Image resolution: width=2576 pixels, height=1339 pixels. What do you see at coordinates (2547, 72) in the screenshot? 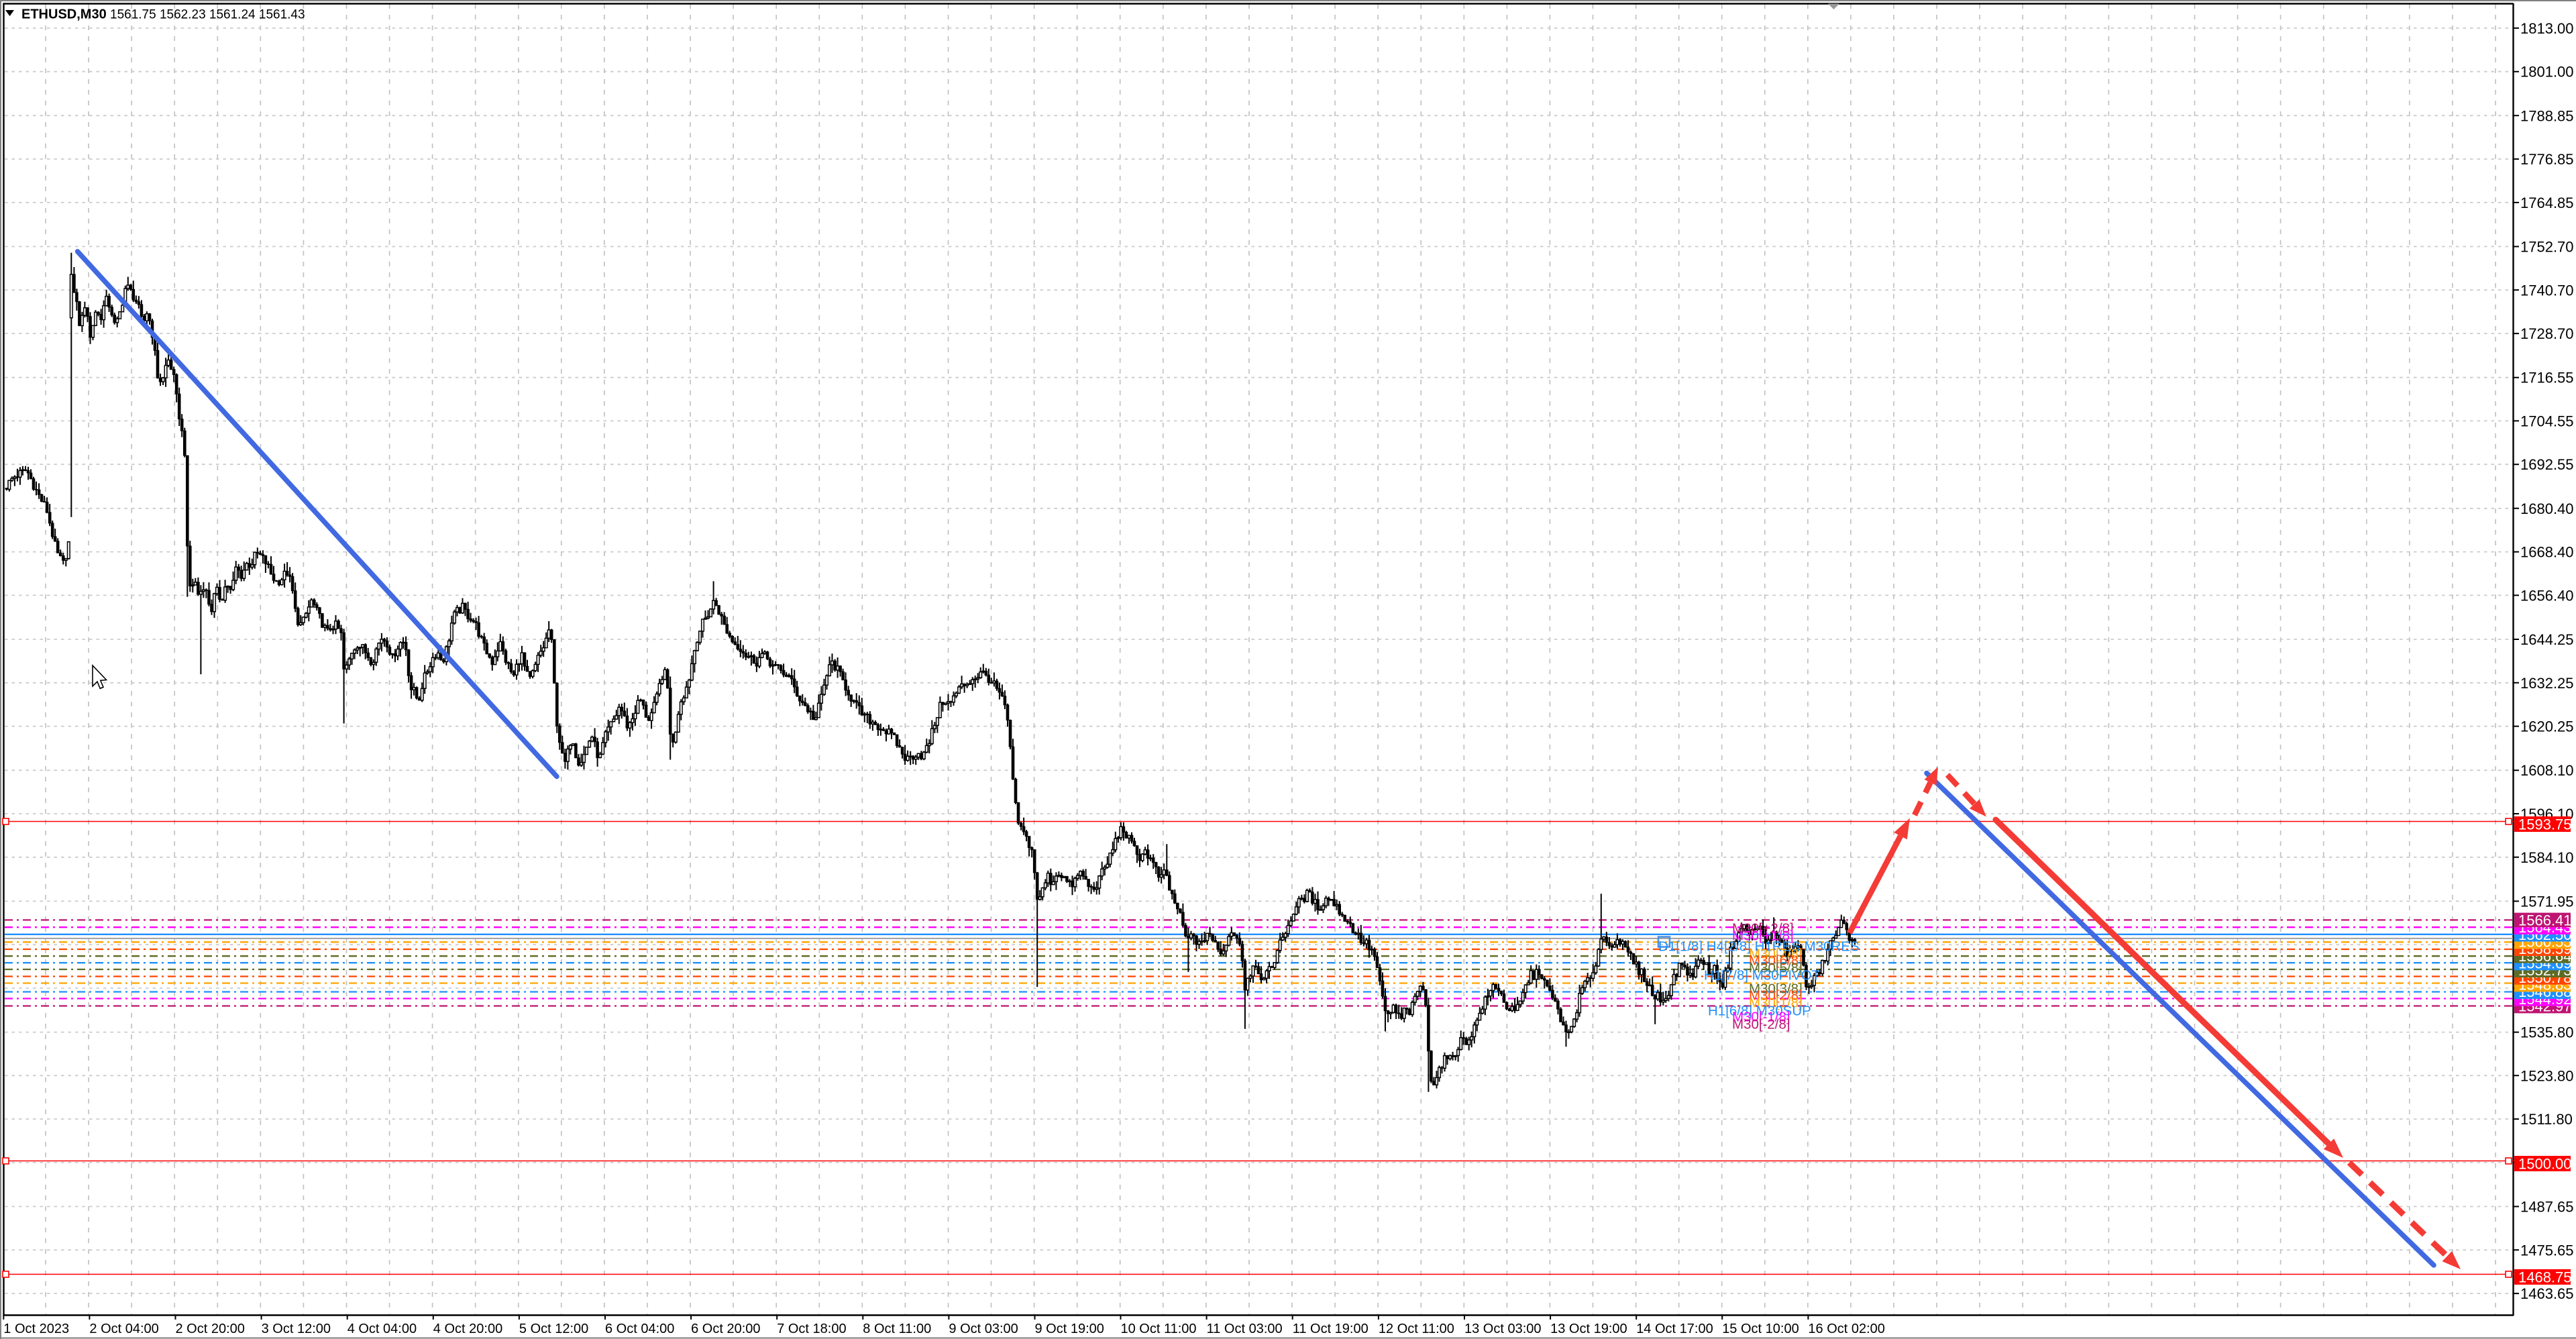
I see `svg-text: 1801.00` at bounding box center [2547, 72].